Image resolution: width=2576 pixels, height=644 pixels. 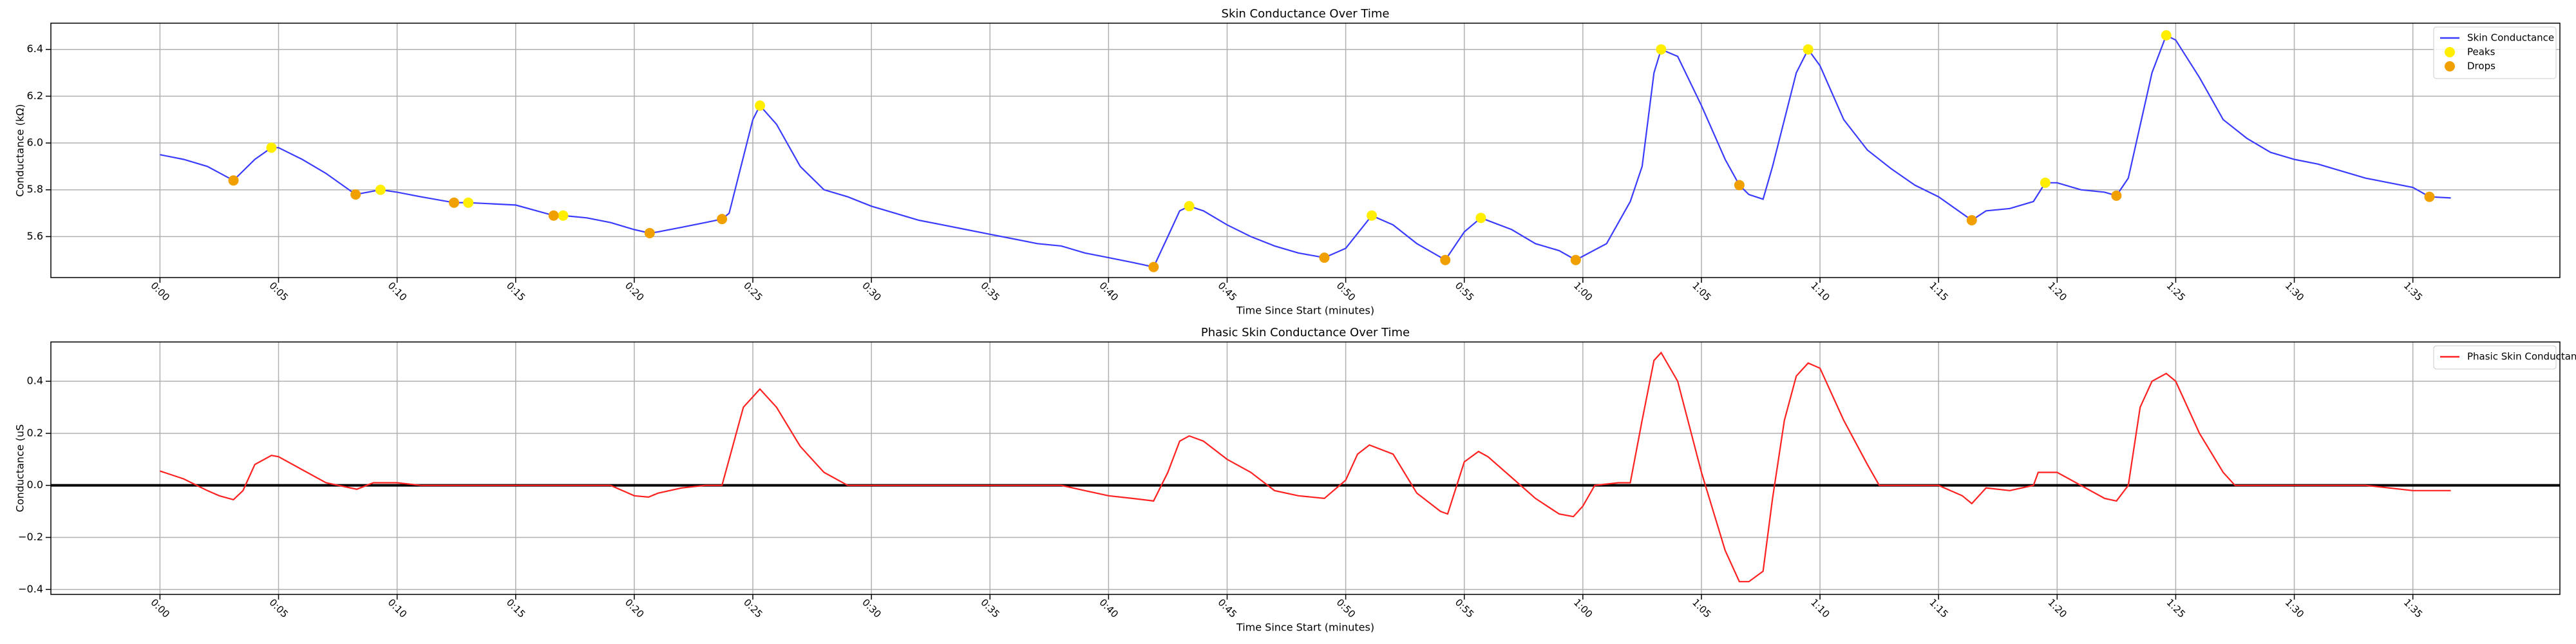 I want to click on legend-label: Drops, so click(x=2481, y=66).